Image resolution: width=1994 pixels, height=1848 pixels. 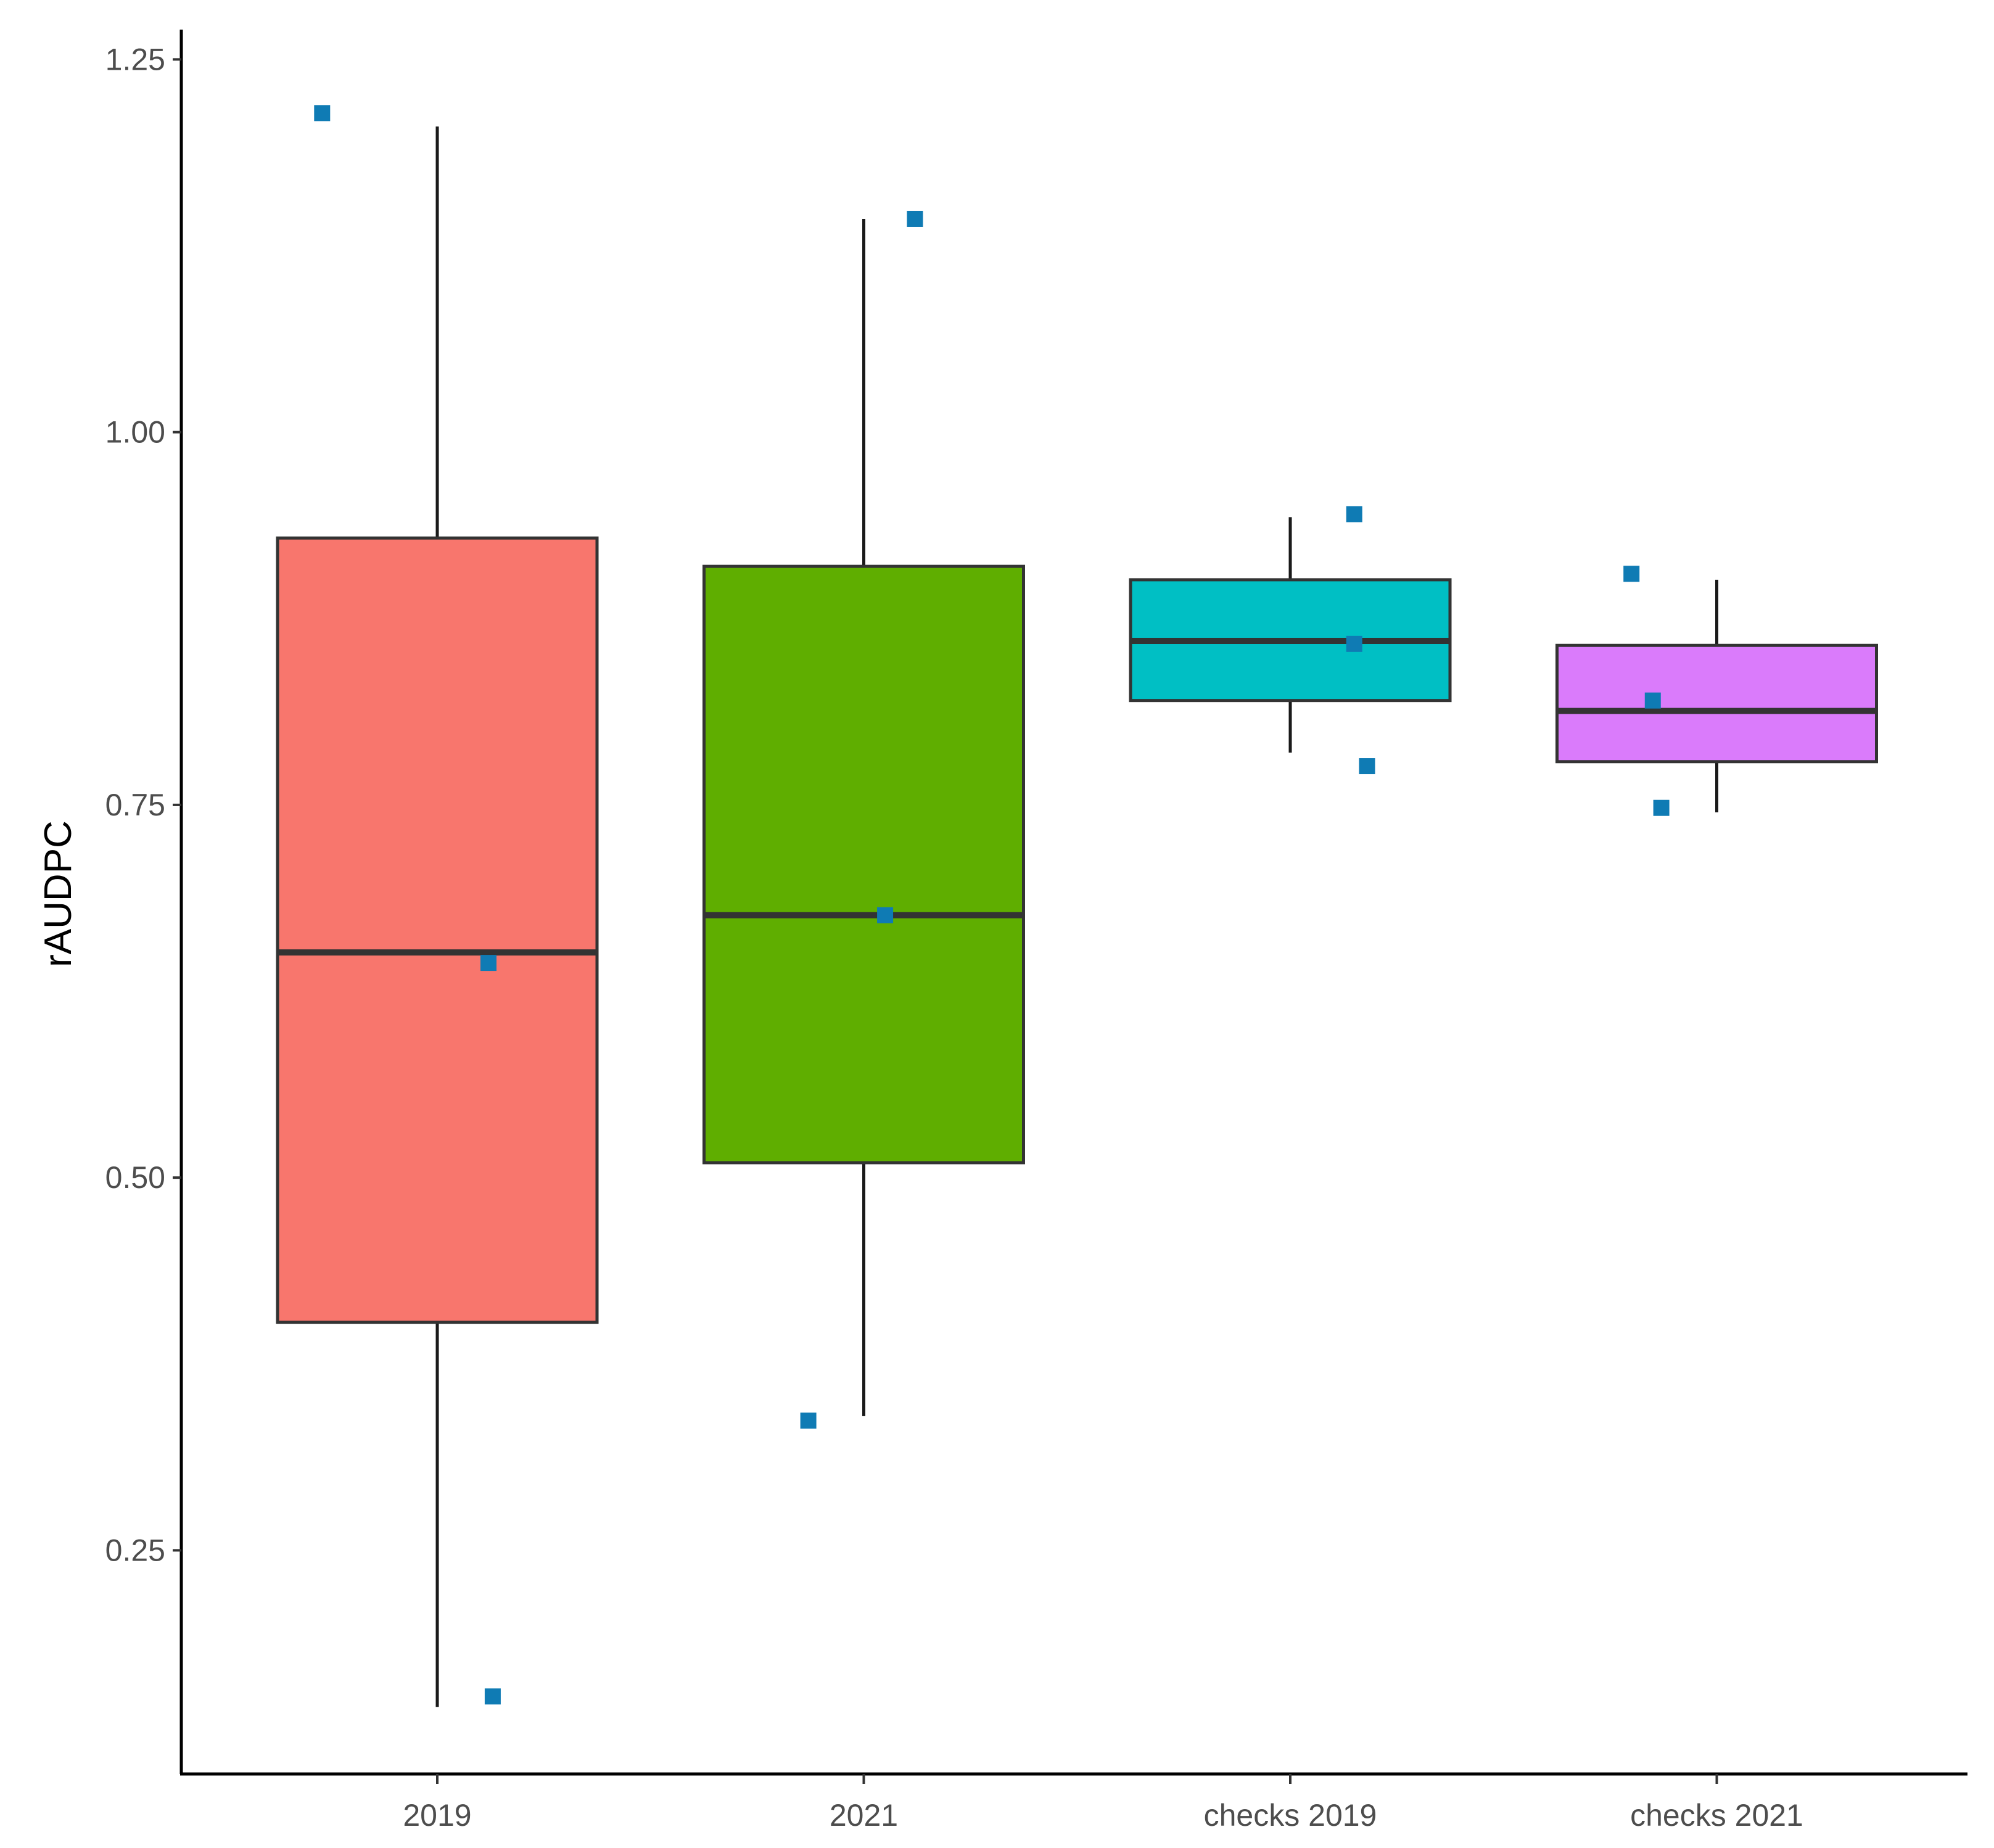 I want to click on x-tick-label: checks 2019, so click(x=1290, y=1815).